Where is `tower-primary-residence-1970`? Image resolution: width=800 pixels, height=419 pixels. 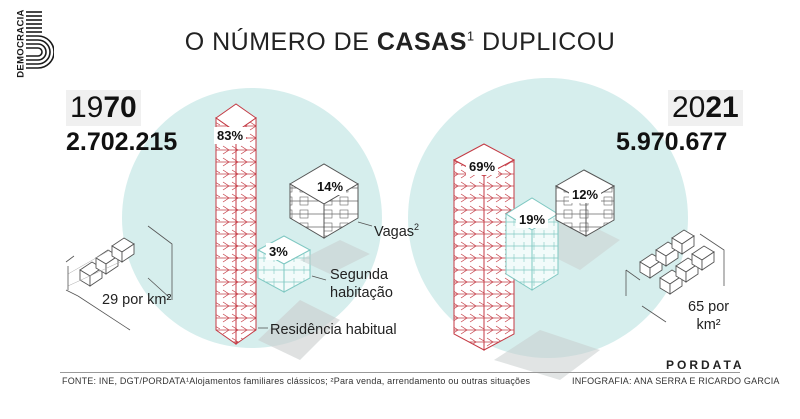
tower-primary-residence-1970 is located at coordinates (236, 224).